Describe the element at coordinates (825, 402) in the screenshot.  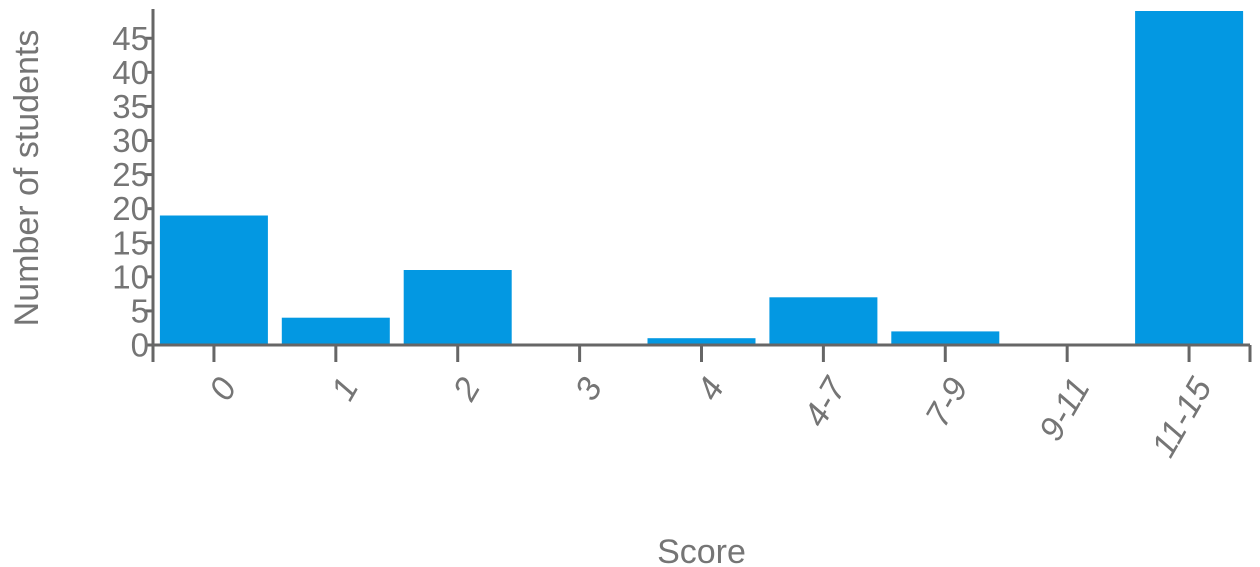
I see `x-tick-label-4-7: 4-7` at that location.